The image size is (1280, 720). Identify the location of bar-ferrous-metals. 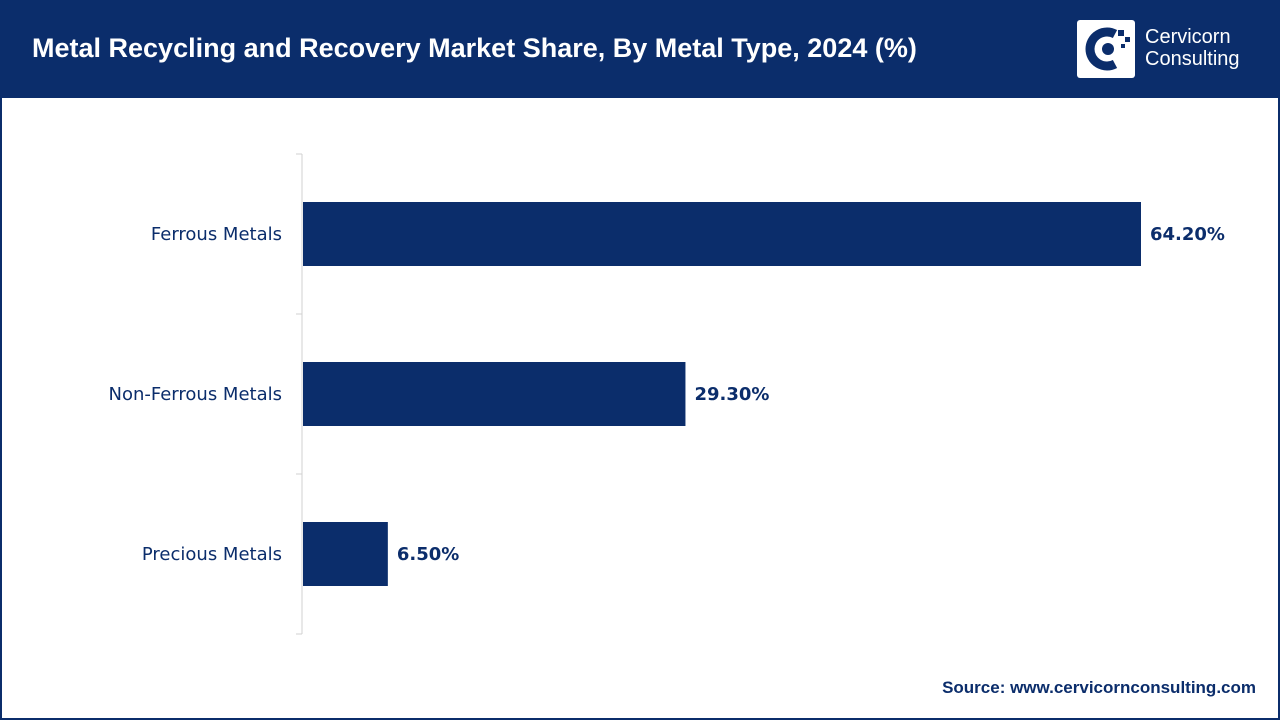
(722, 234).